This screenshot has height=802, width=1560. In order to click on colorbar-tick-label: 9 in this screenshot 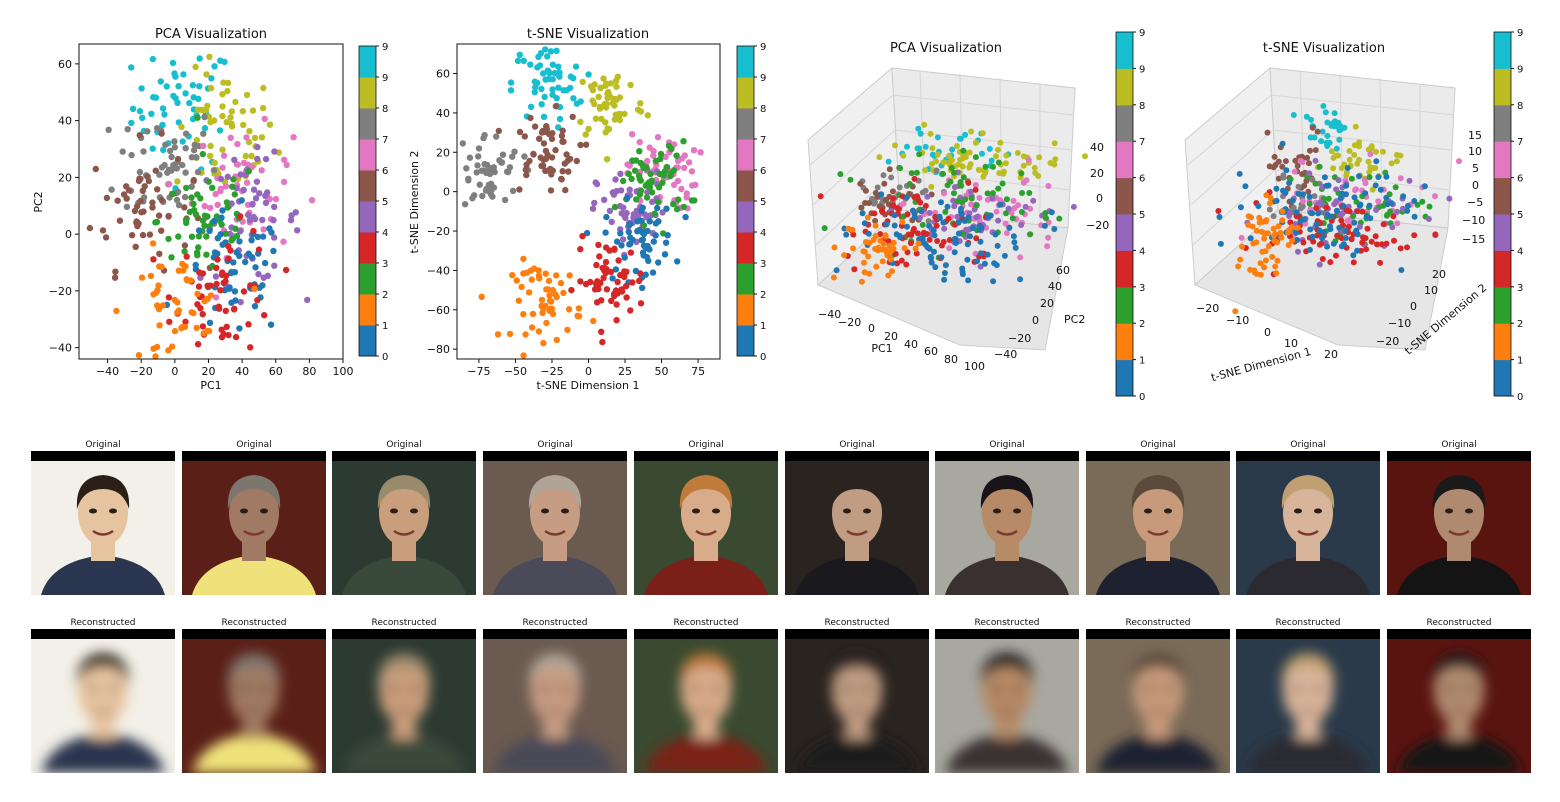, I will do `click(1520, 69)`.